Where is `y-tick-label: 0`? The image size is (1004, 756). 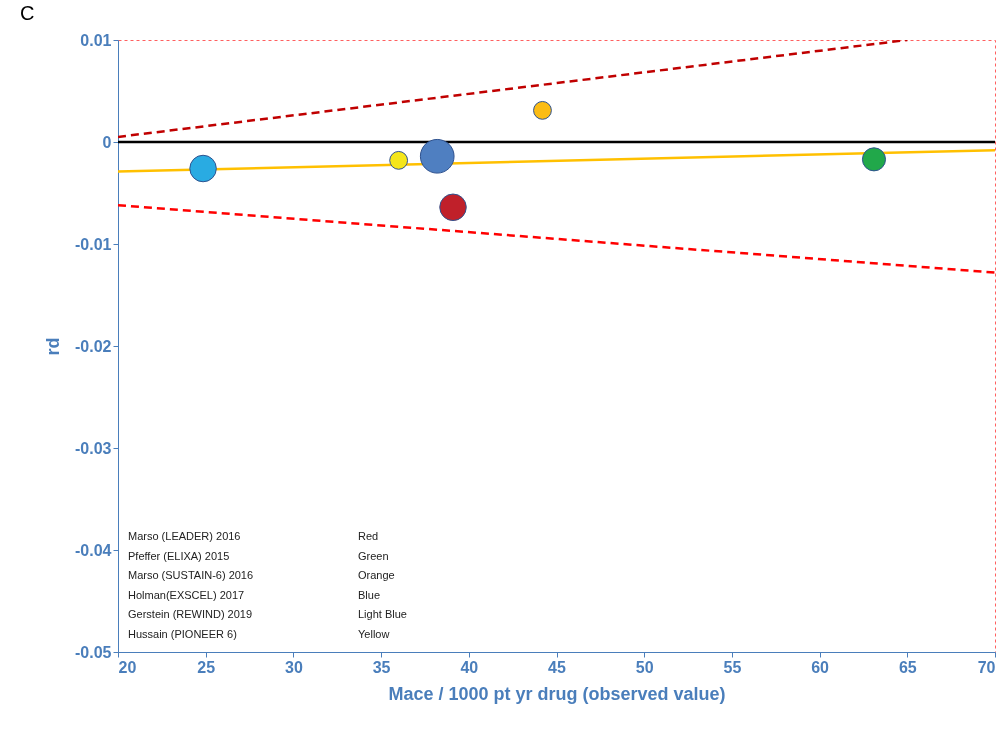 y-tick-label: 0 is located at coordinates (107, 142).